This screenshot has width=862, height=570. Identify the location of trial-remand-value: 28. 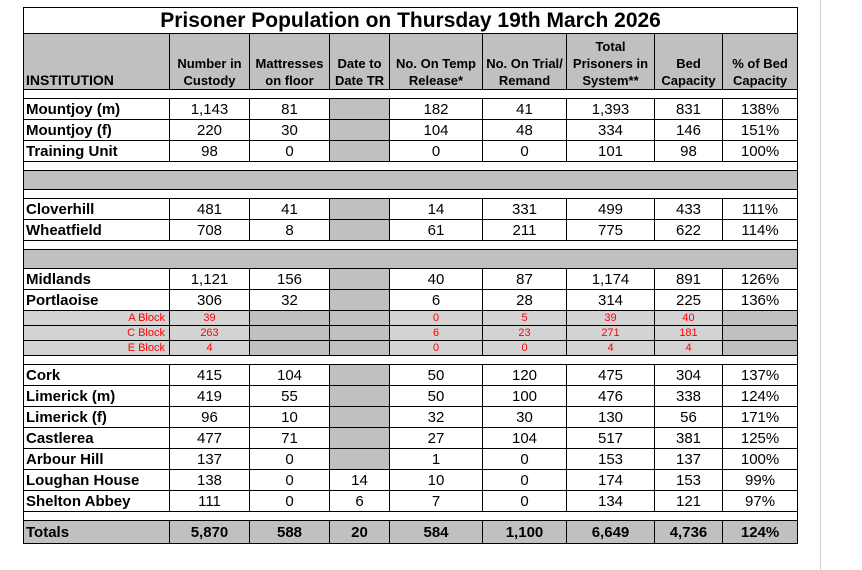
(524, 300).